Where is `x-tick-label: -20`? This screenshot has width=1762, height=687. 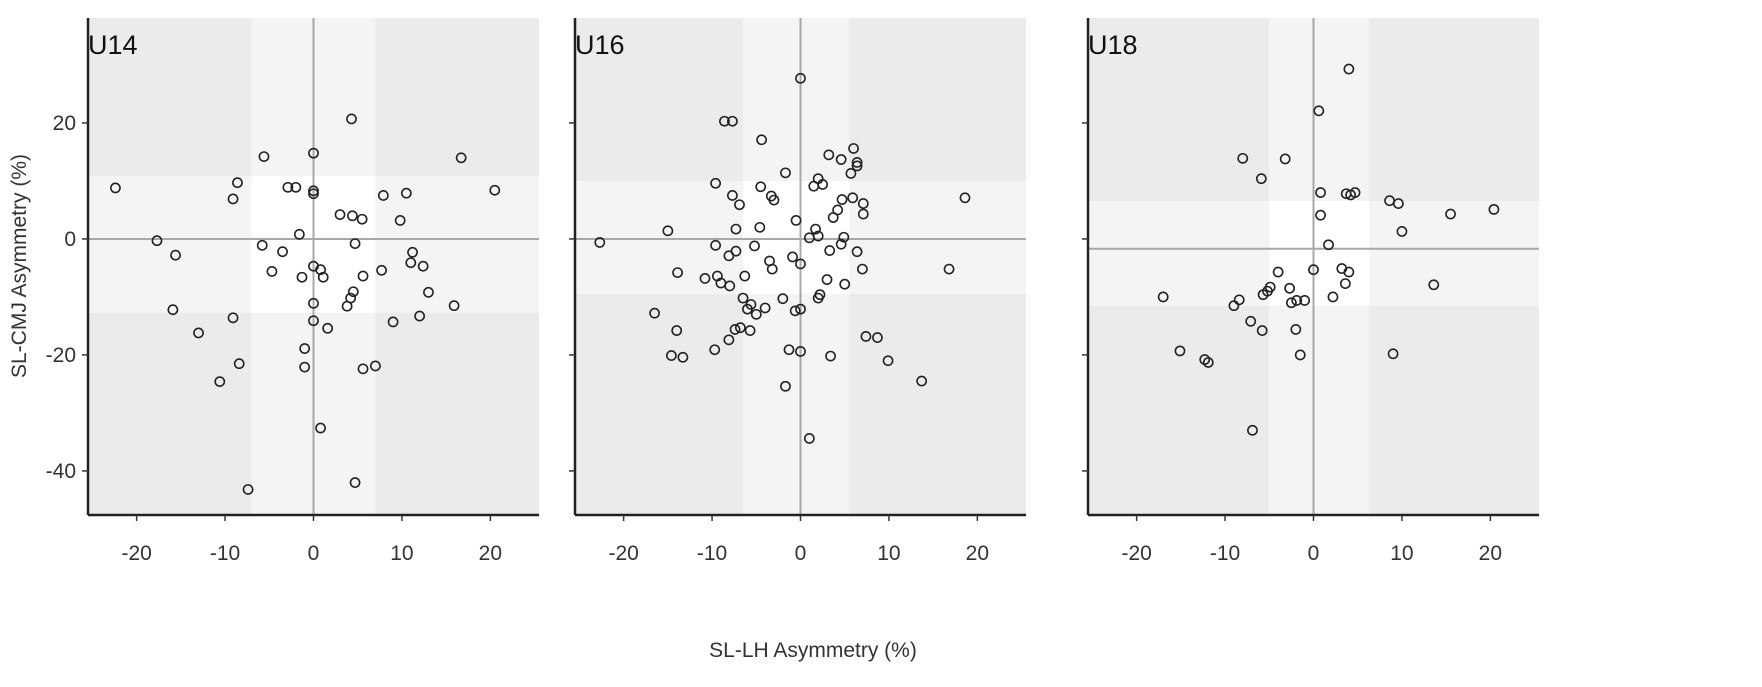
x-tick-label: -20 is located at coordinates (1136, 553).